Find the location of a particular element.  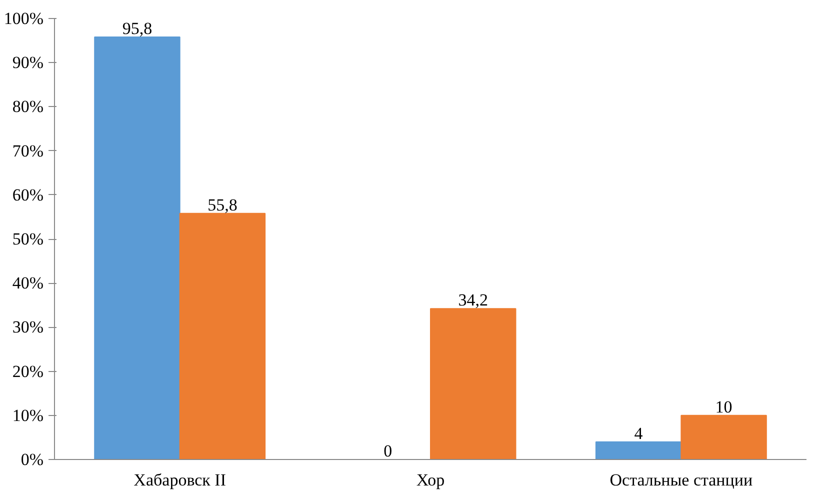

y-tick-label: 30% is located at coordinates (28, 327).